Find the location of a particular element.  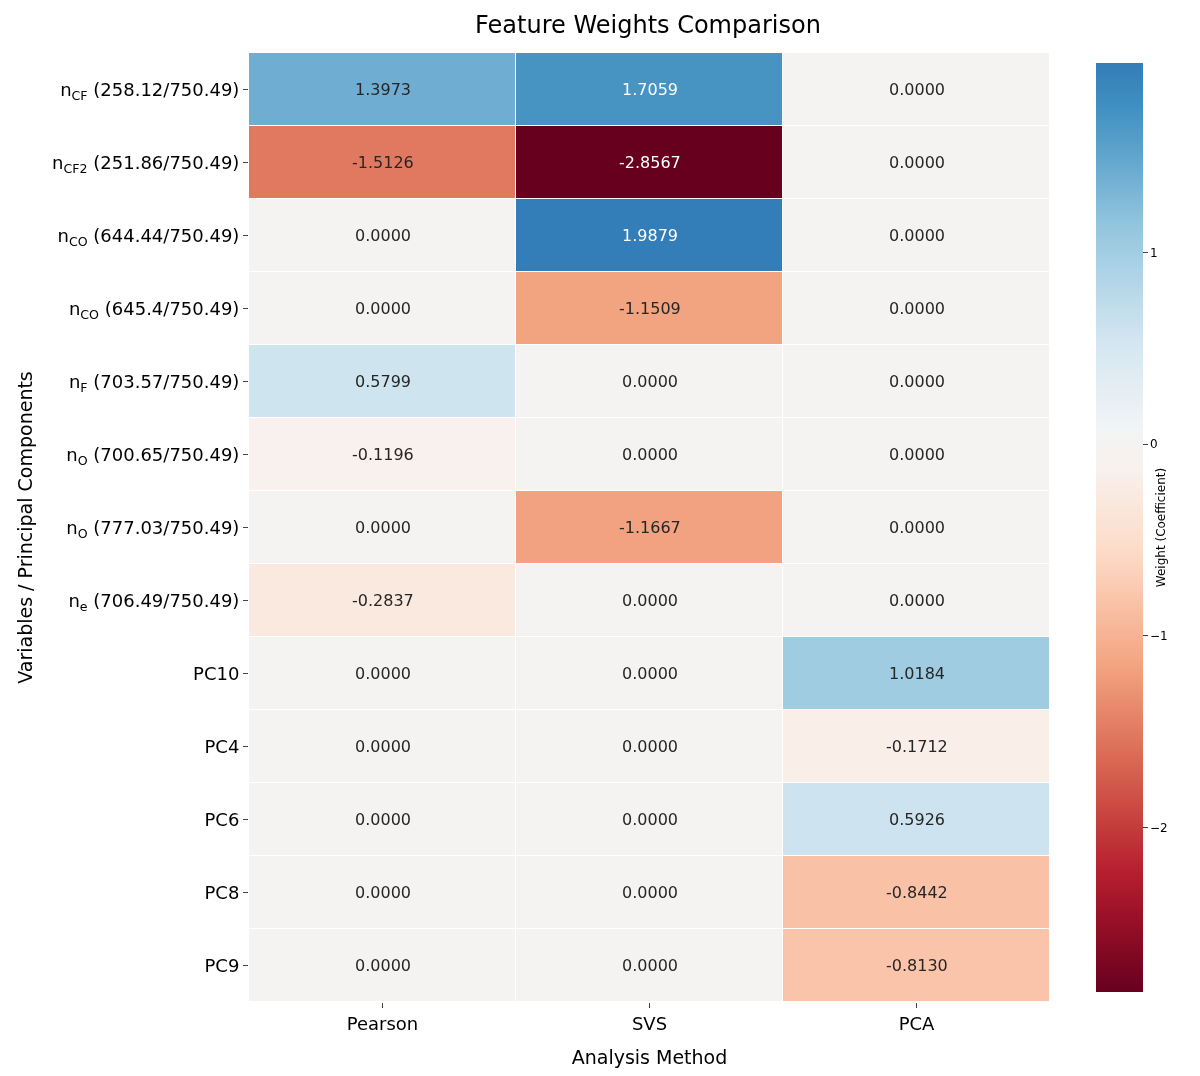

color-bar-label: 0 is located at coordinates (1153, 444).